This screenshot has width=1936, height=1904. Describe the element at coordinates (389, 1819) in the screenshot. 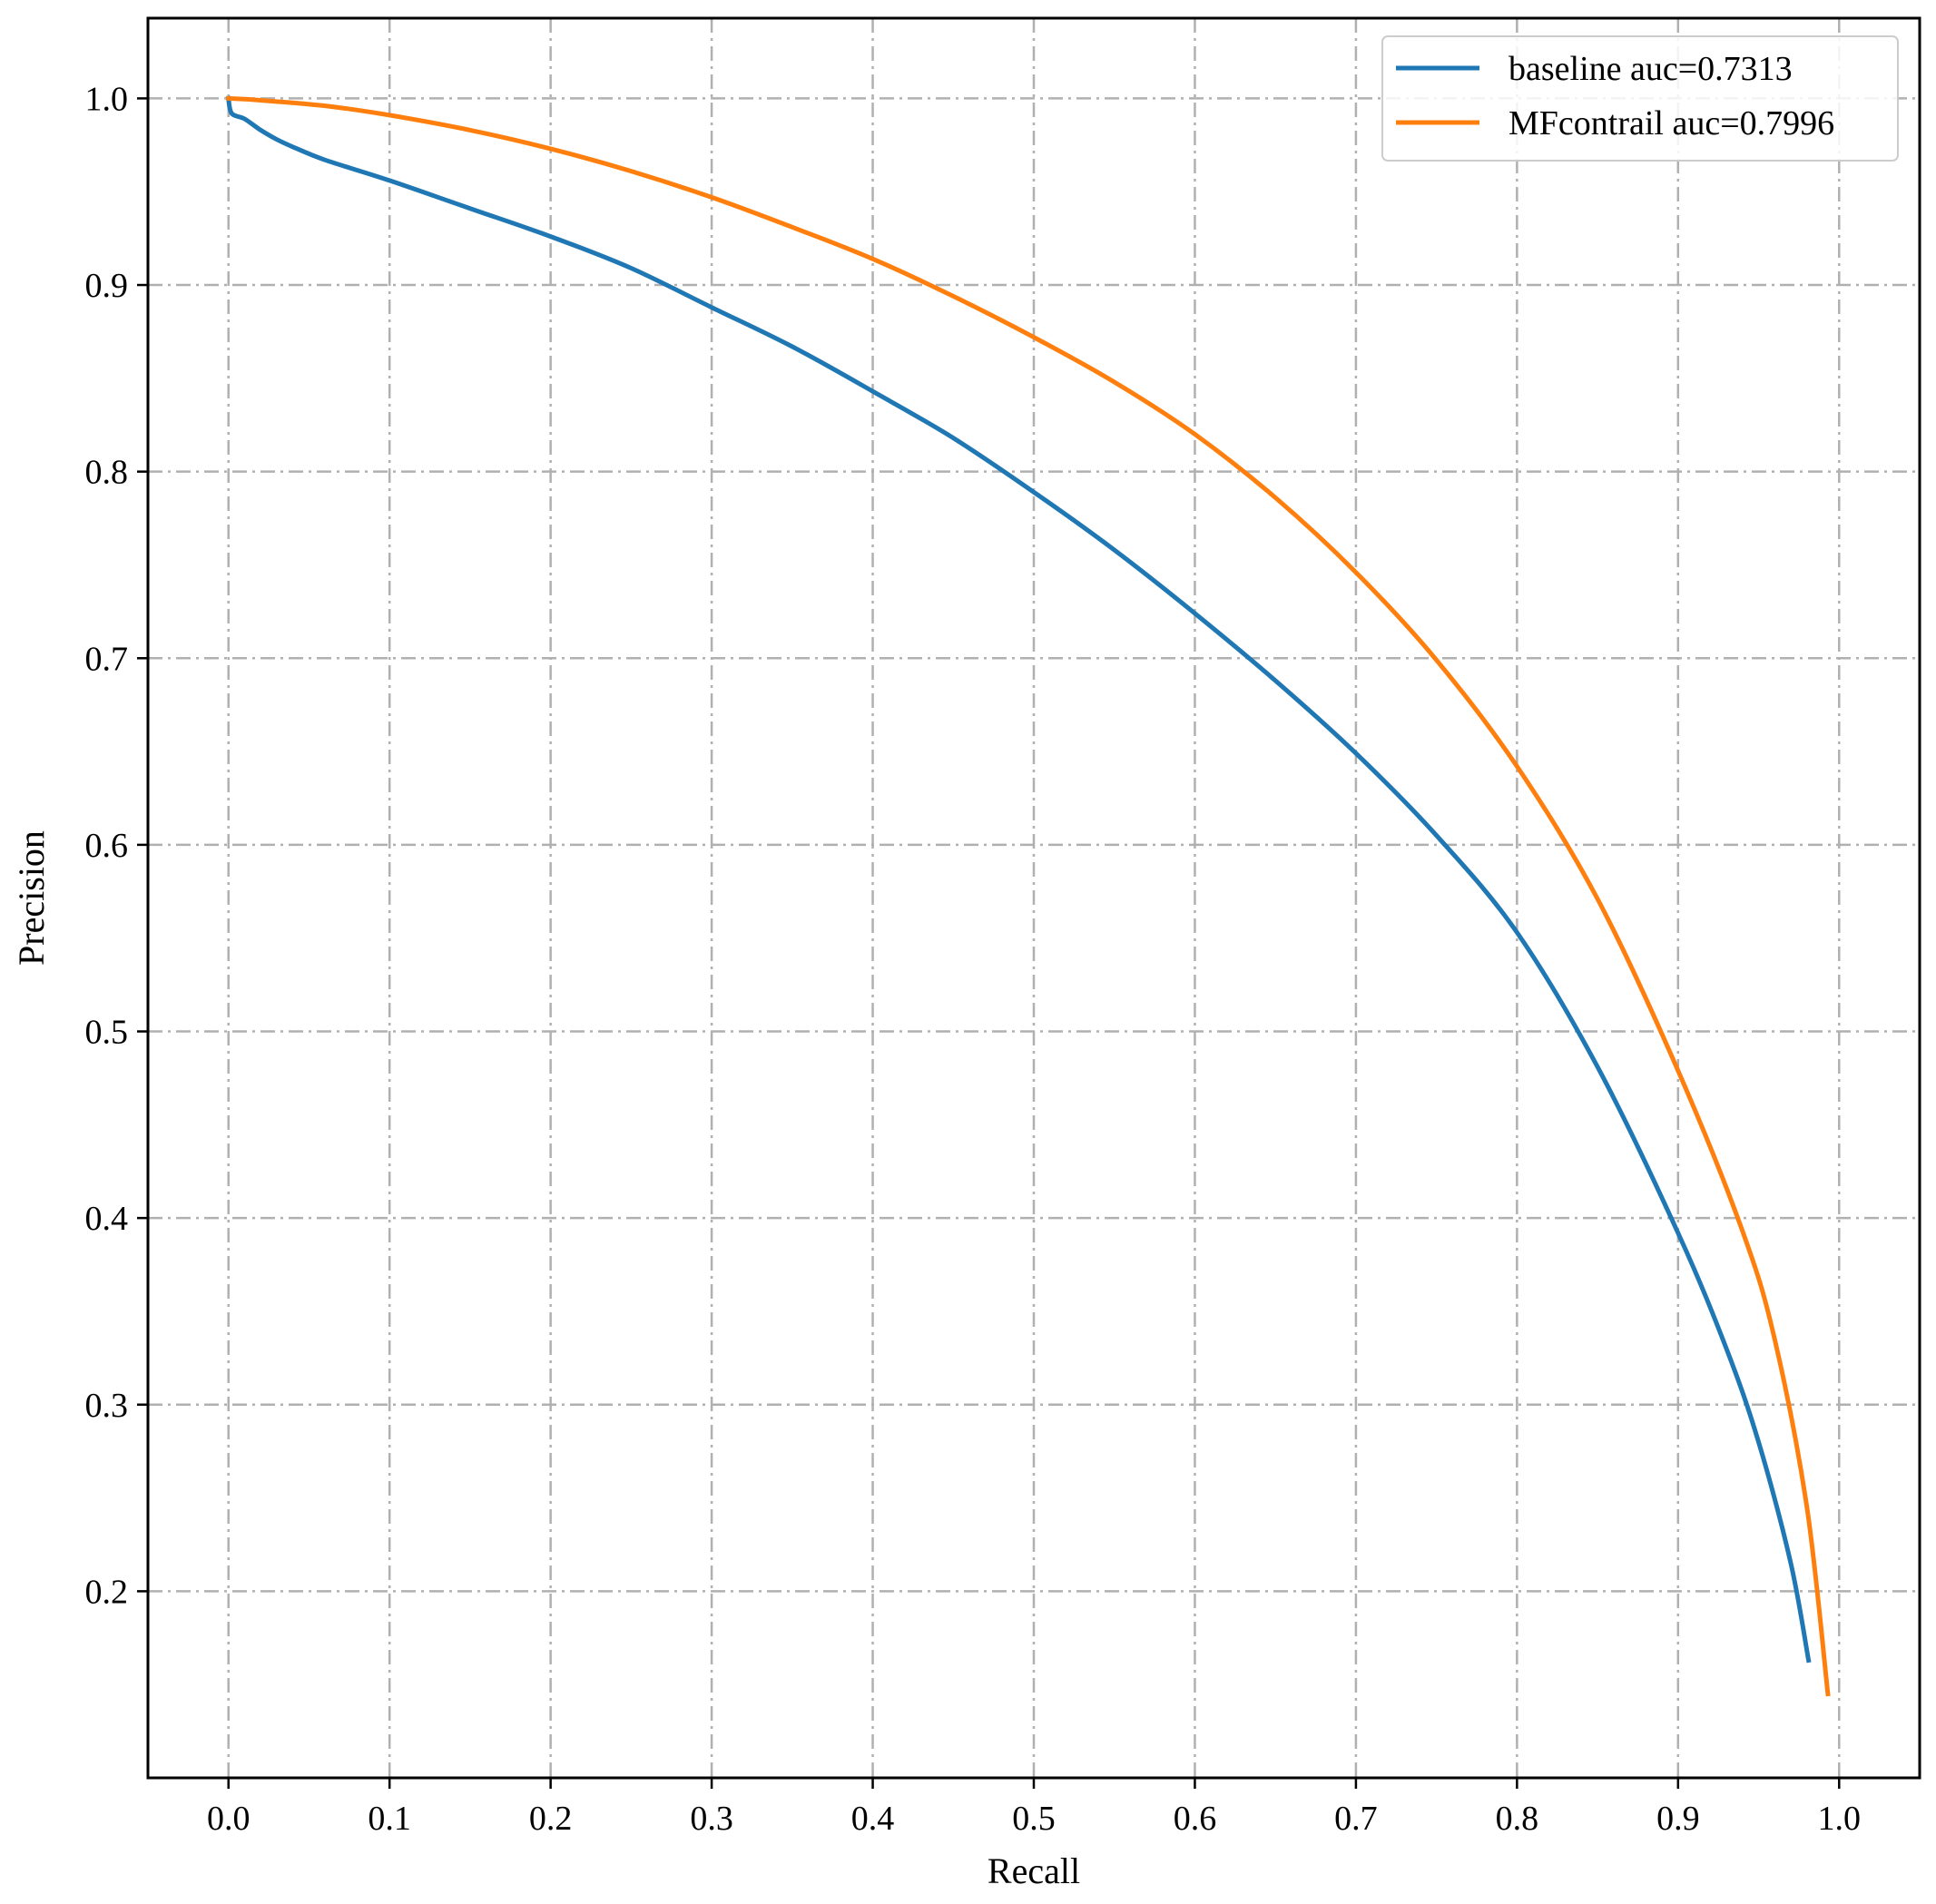

I see `x-tick-label: 0.1` at that location.